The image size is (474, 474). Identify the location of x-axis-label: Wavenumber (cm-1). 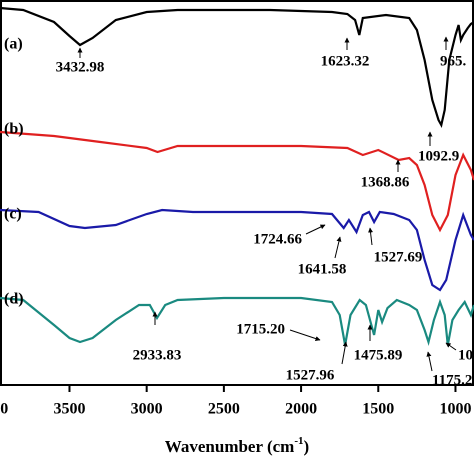
(237, 445).